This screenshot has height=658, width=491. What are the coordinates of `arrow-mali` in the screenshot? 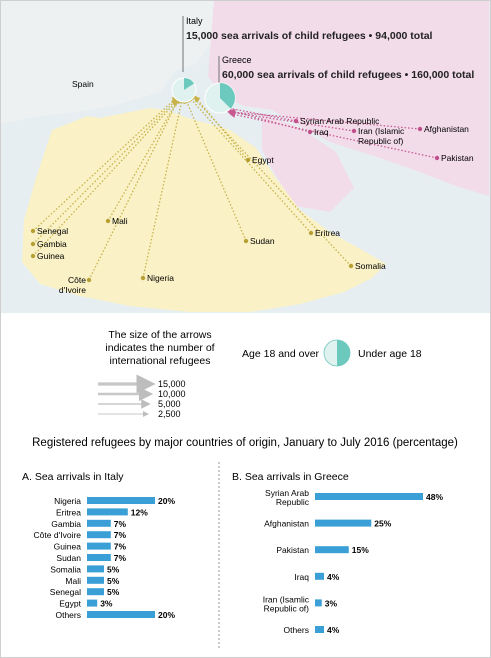 It's located at (144, 157).